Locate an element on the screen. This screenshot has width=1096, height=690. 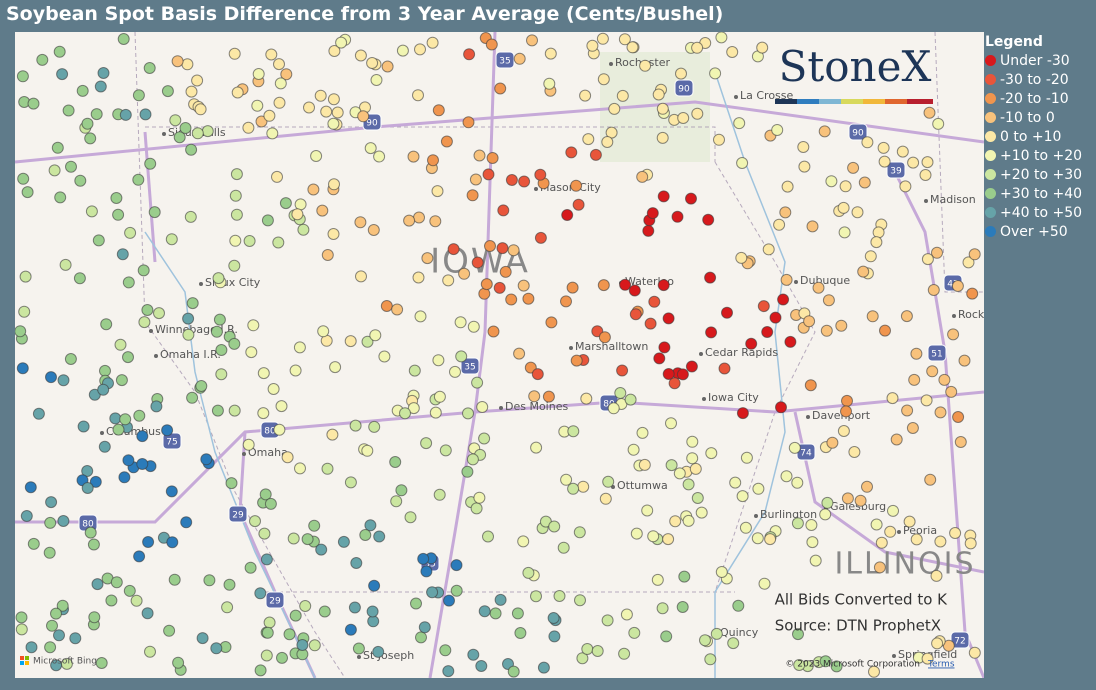
provider: Microsoft Bing is located at coordinates (65, 662).